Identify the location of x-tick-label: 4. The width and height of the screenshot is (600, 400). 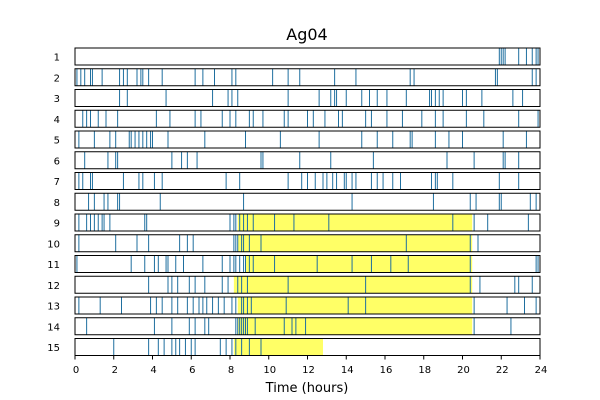
(153, 370).